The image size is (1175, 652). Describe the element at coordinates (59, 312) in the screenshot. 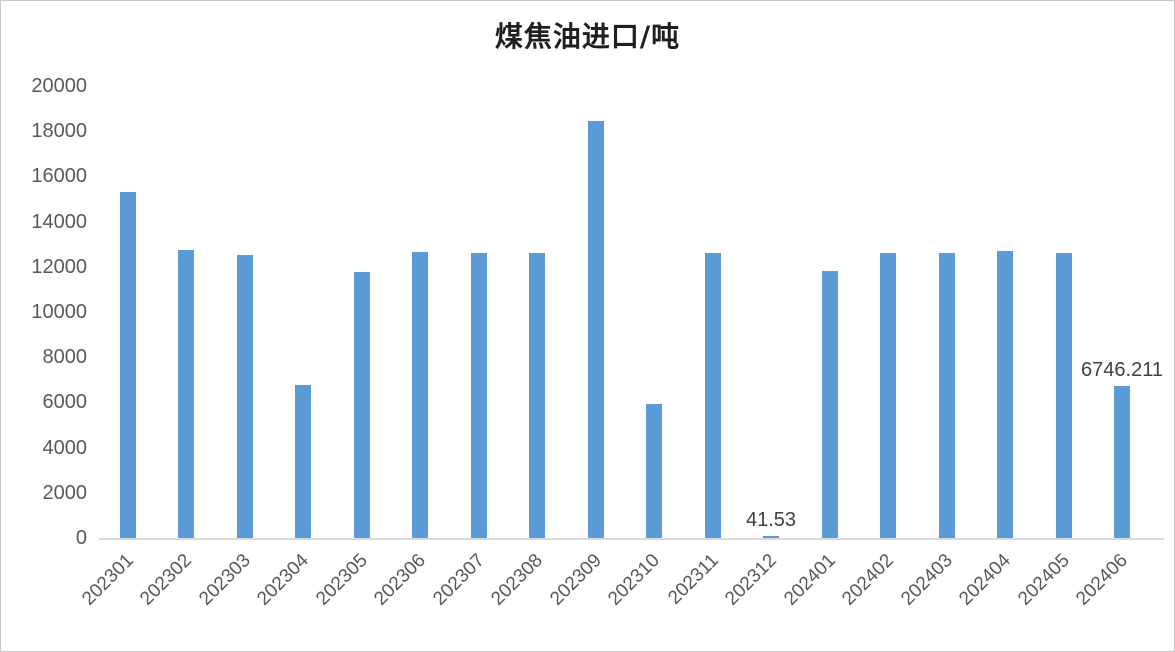

I see `y-tick-label: 10000` at that location.